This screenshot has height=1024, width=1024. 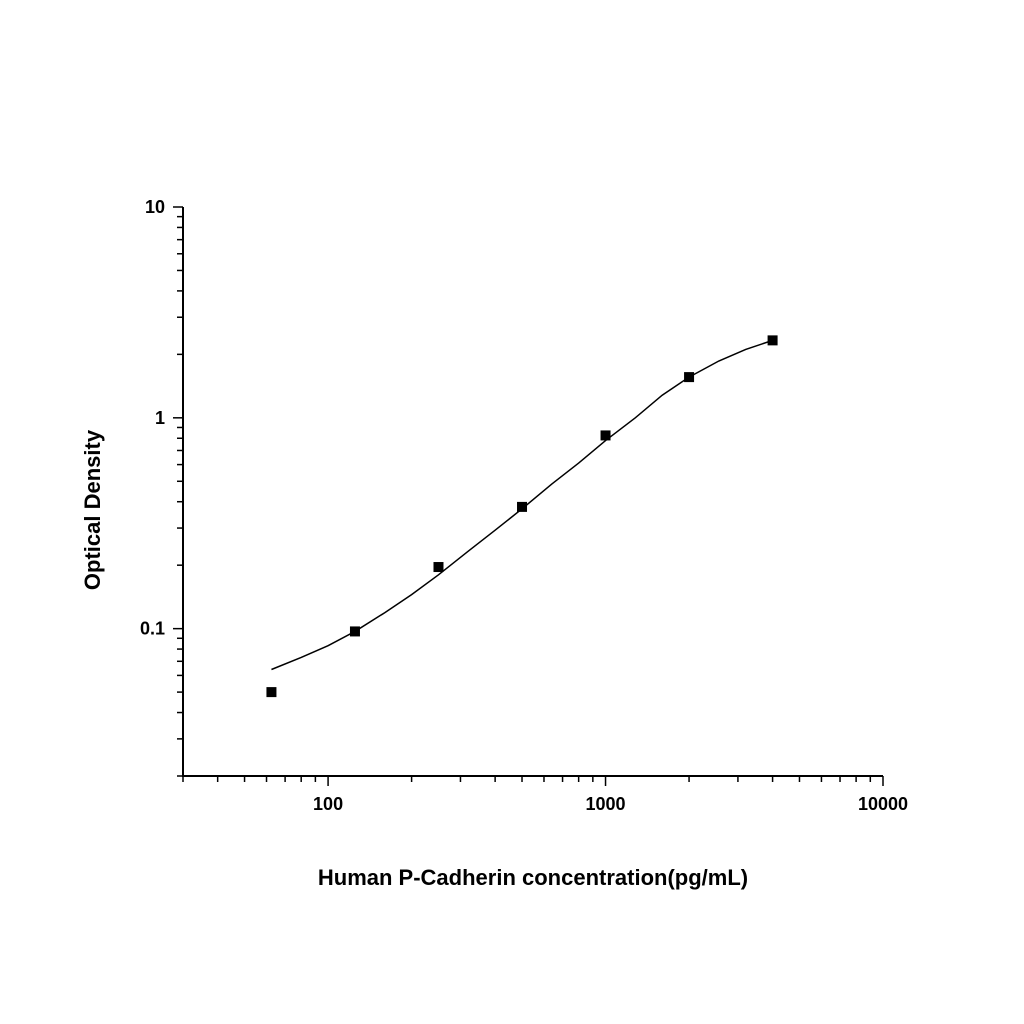 What do you see at coordinates (160, 418) in the screenshot?
I see `y-tick-label: 1` at bounding box center [160, 418].